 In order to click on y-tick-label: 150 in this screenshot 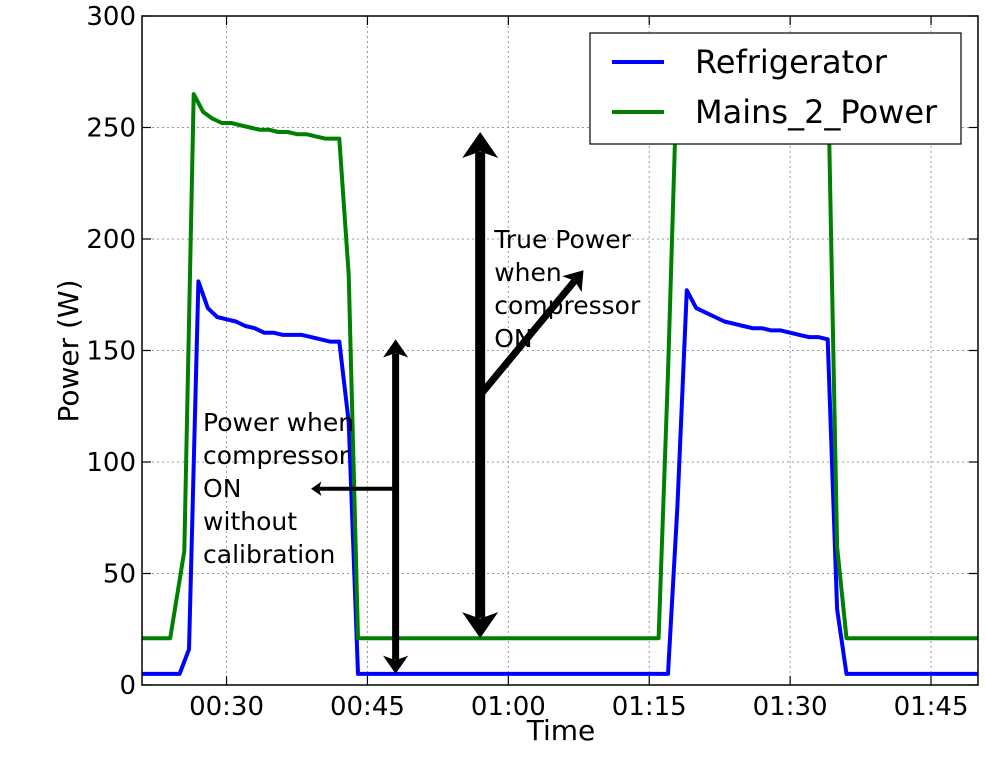, I will do `click(111, 352)`.